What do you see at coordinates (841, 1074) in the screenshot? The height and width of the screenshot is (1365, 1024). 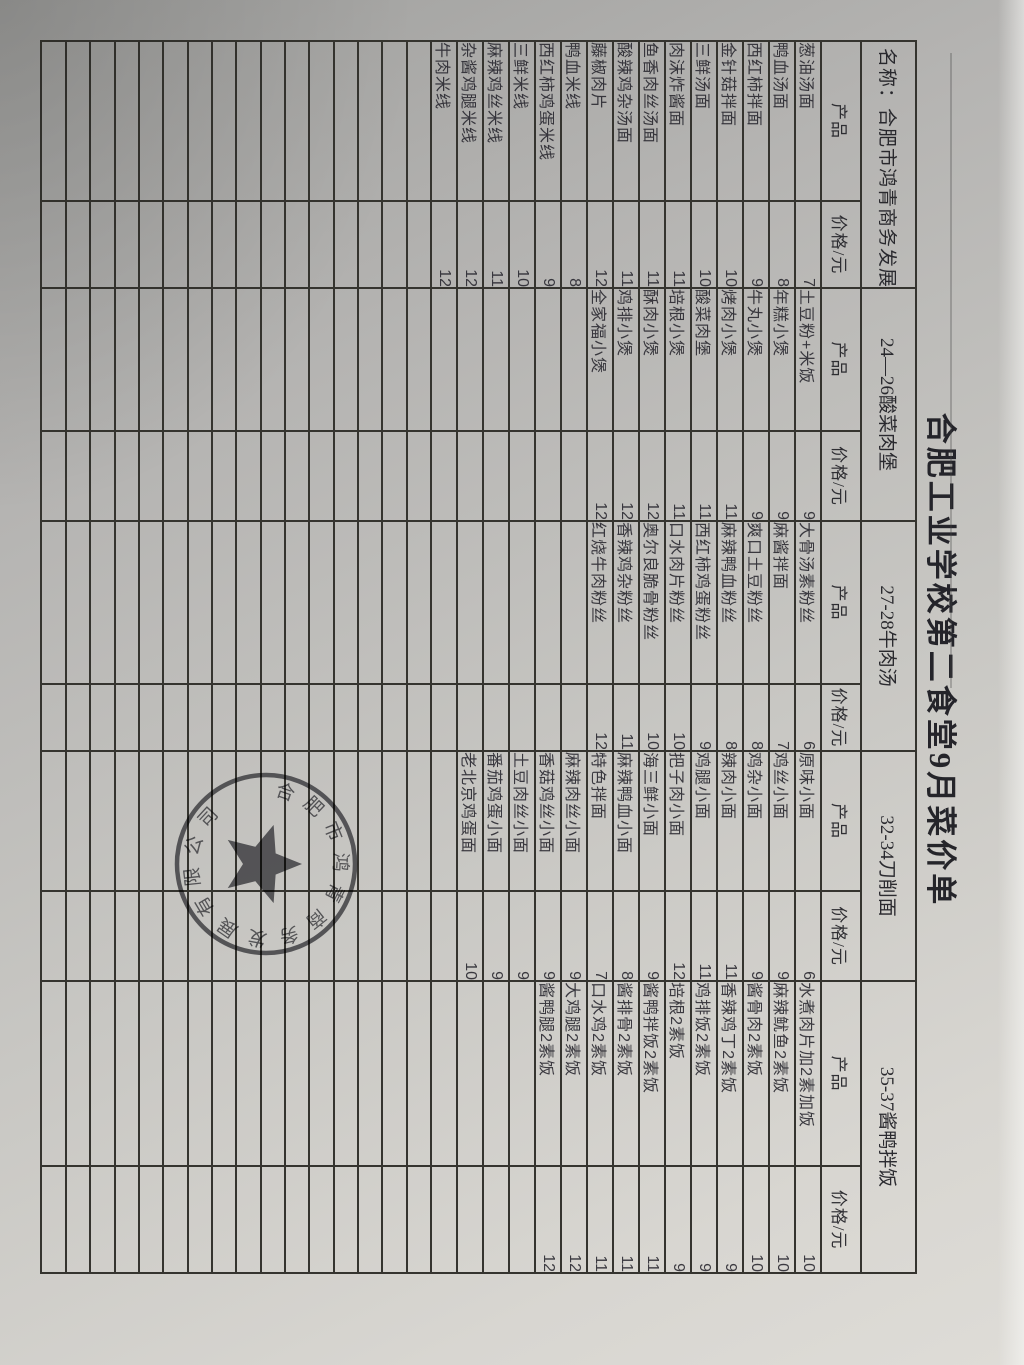 I see `product-column-header: 产品` at bounding box center [841, 1074].